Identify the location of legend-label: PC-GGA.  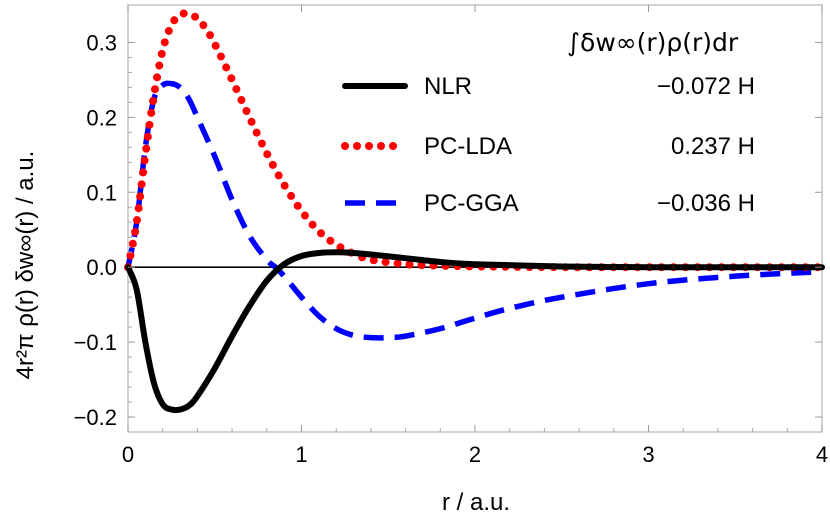
(471, 203).